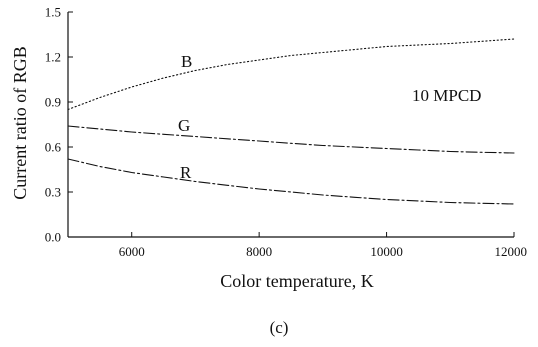 This screenshot has width=538, height=347. I want to click on y-tick-label: 0.6, so click(53, 147).